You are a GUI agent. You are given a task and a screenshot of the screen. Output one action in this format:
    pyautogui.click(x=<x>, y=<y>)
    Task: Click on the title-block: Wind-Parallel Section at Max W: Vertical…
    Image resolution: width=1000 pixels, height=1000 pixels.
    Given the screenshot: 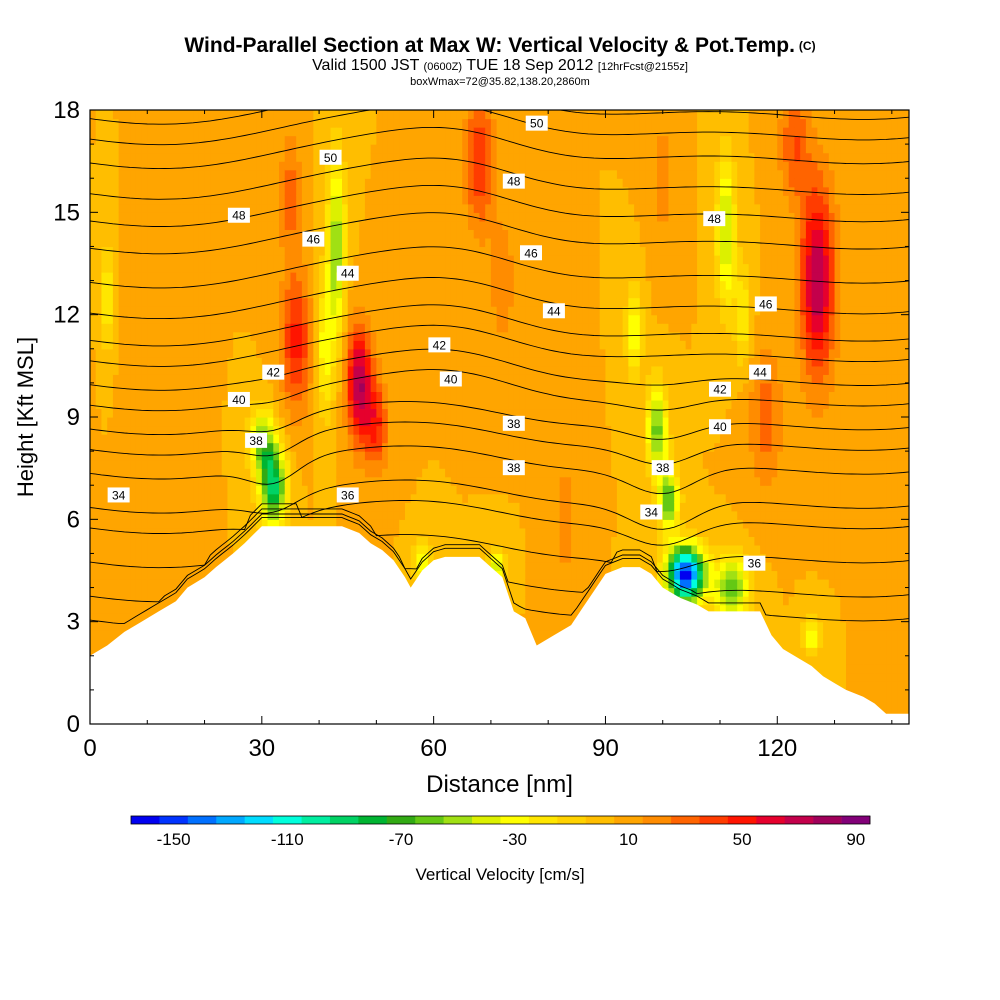 What is the action you would take?
    pyautogui.click(x=500, y=61)
    